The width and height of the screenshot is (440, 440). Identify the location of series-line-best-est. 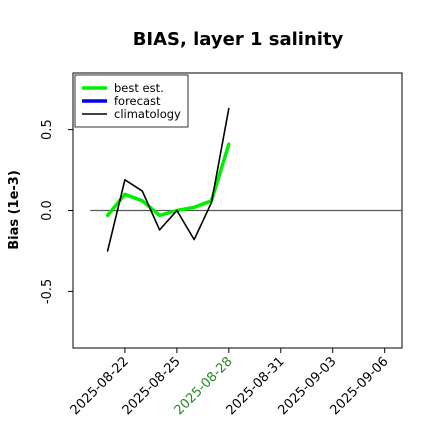
(168, 180).